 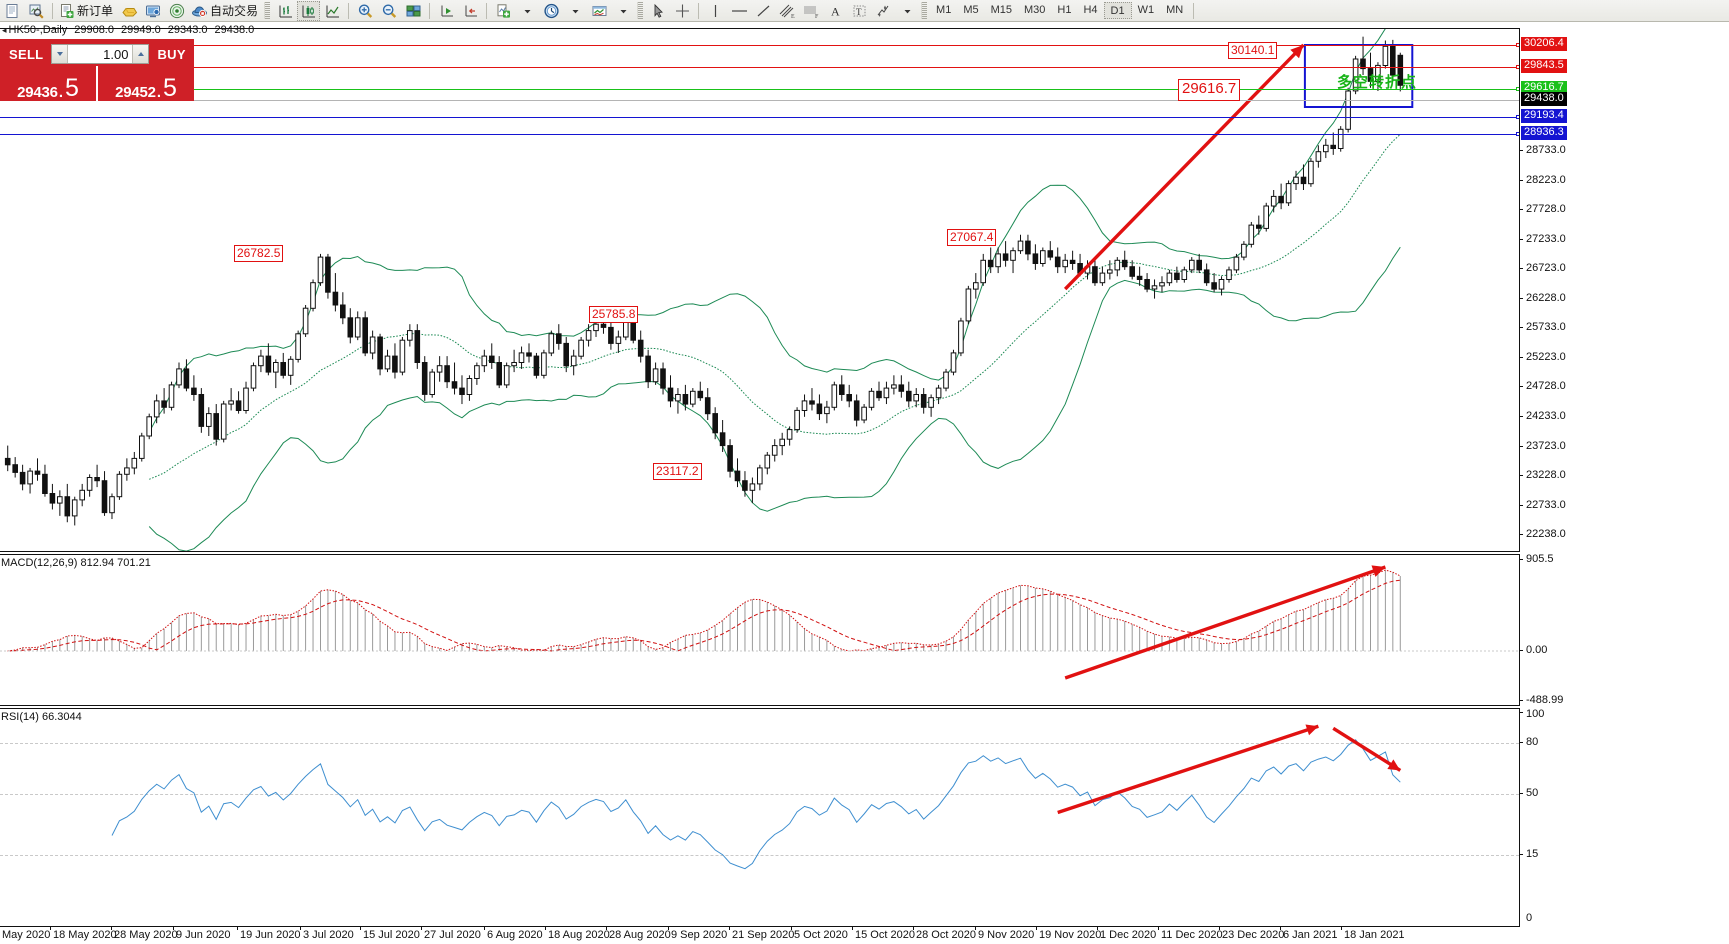 I want to click on buy-button: BUY, so click(x=171, y=54).